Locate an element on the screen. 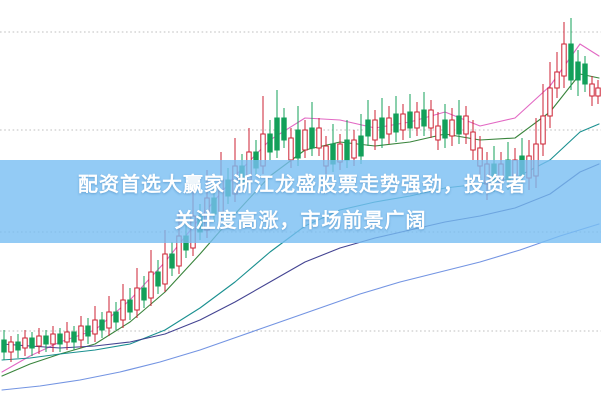 The image size is (601, 401). promo-banner-line-2: 关注度高涨，市场前景广阔 is located at coordinates (300, 219).